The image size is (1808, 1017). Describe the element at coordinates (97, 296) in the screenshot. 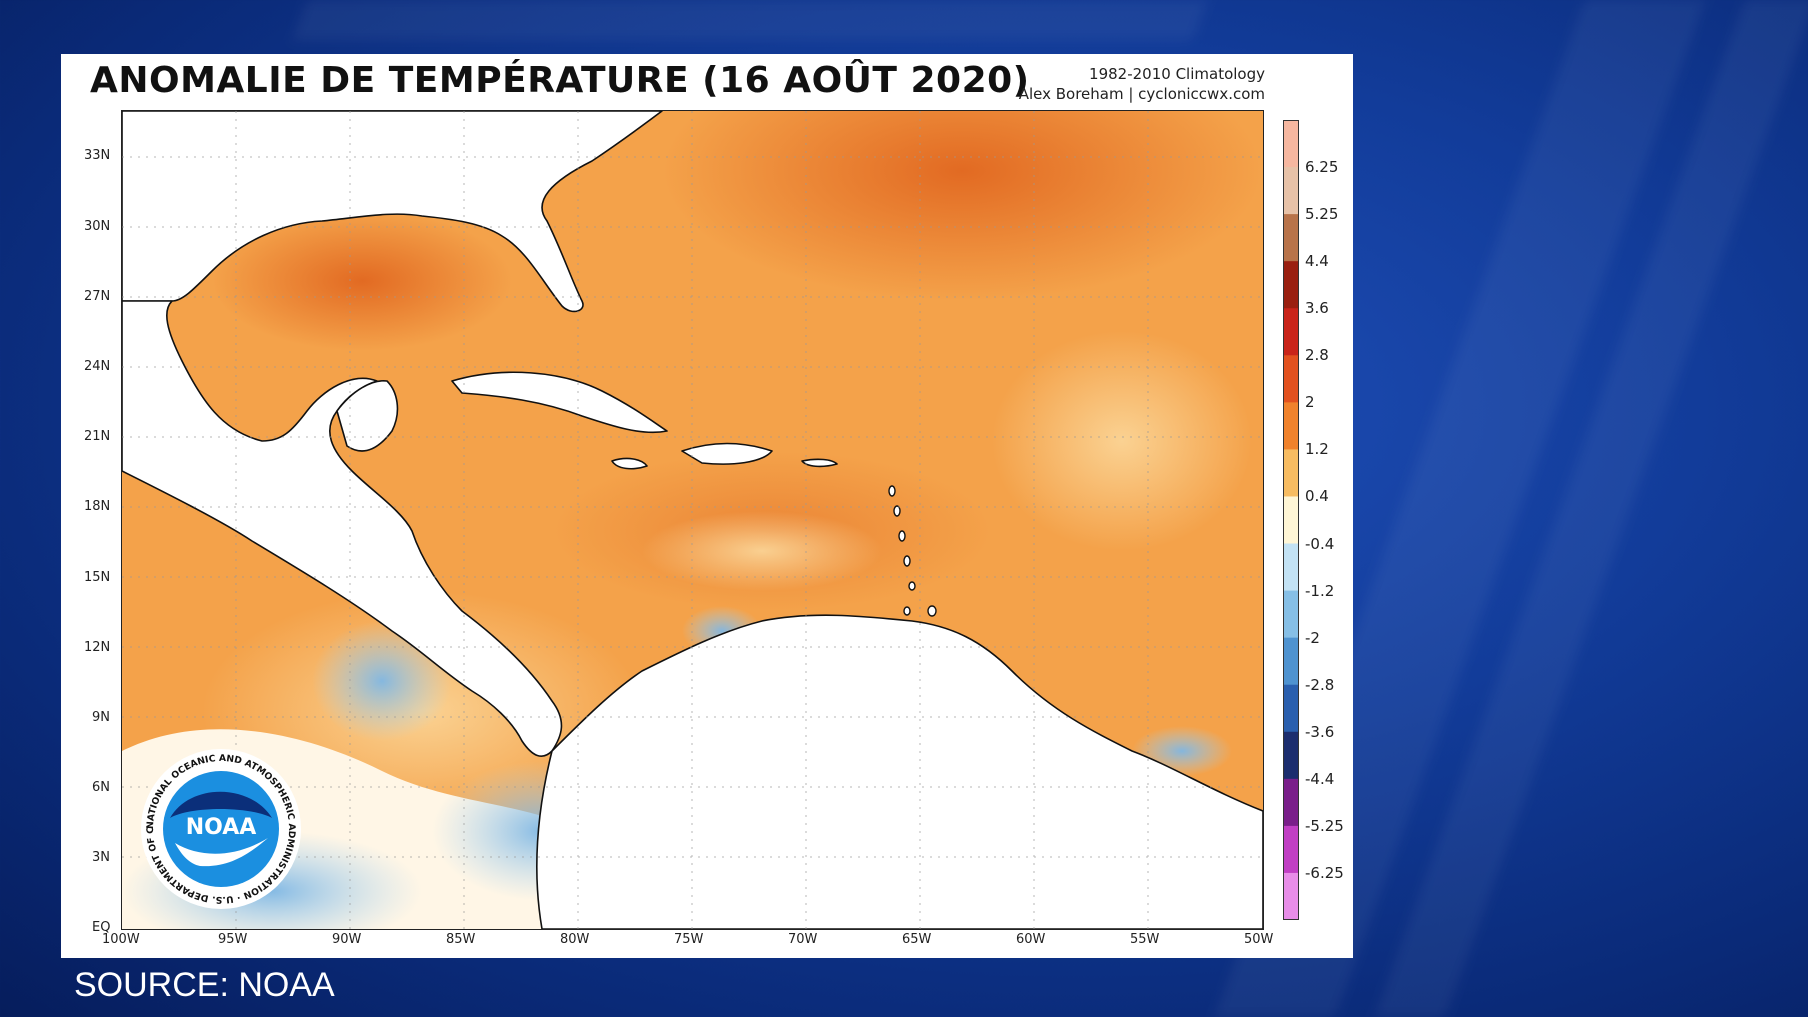

I see `lat-label-27n: 27N` at that location.